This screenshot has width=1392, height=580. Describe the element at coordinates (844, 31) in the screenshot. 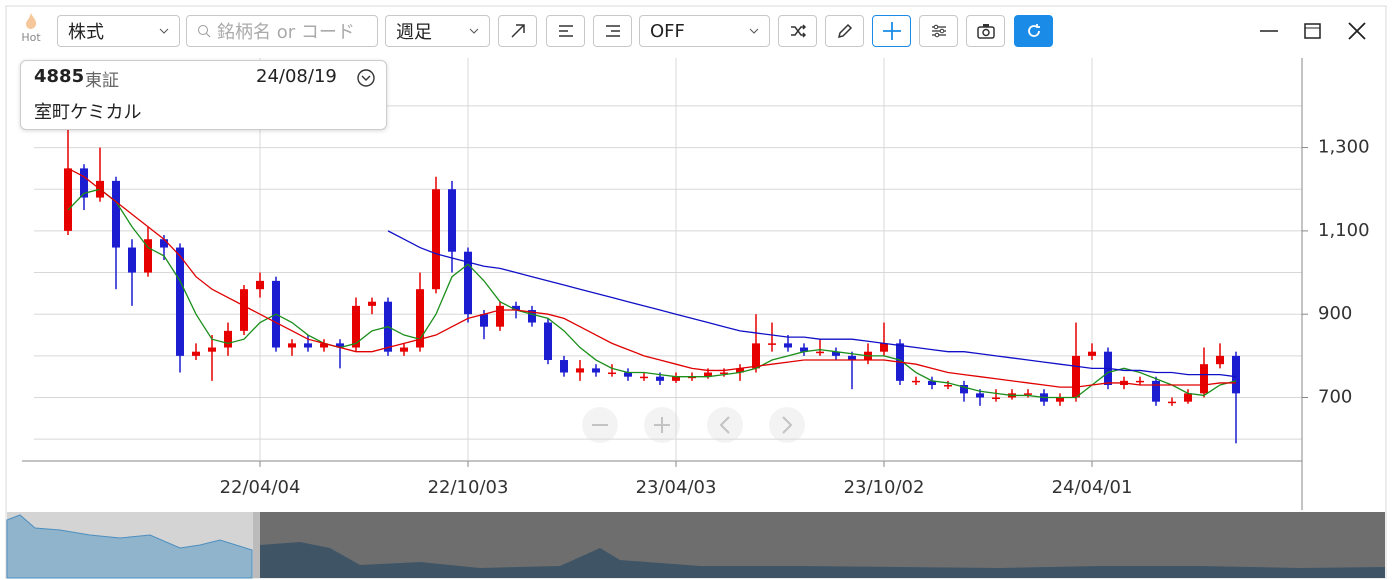

I see `draw-button` at that location.